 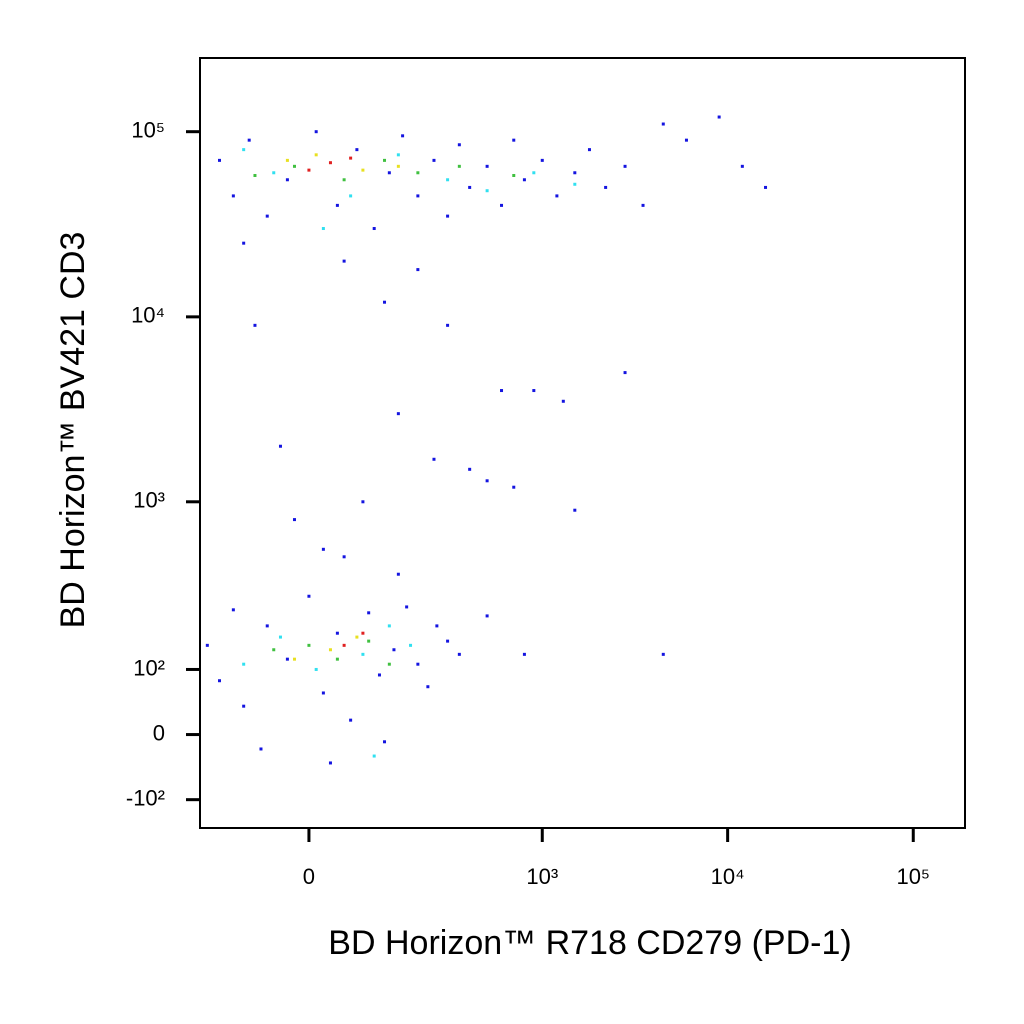 I want to click on x-tick-label: 10⁵, so click(x=913, y=876).